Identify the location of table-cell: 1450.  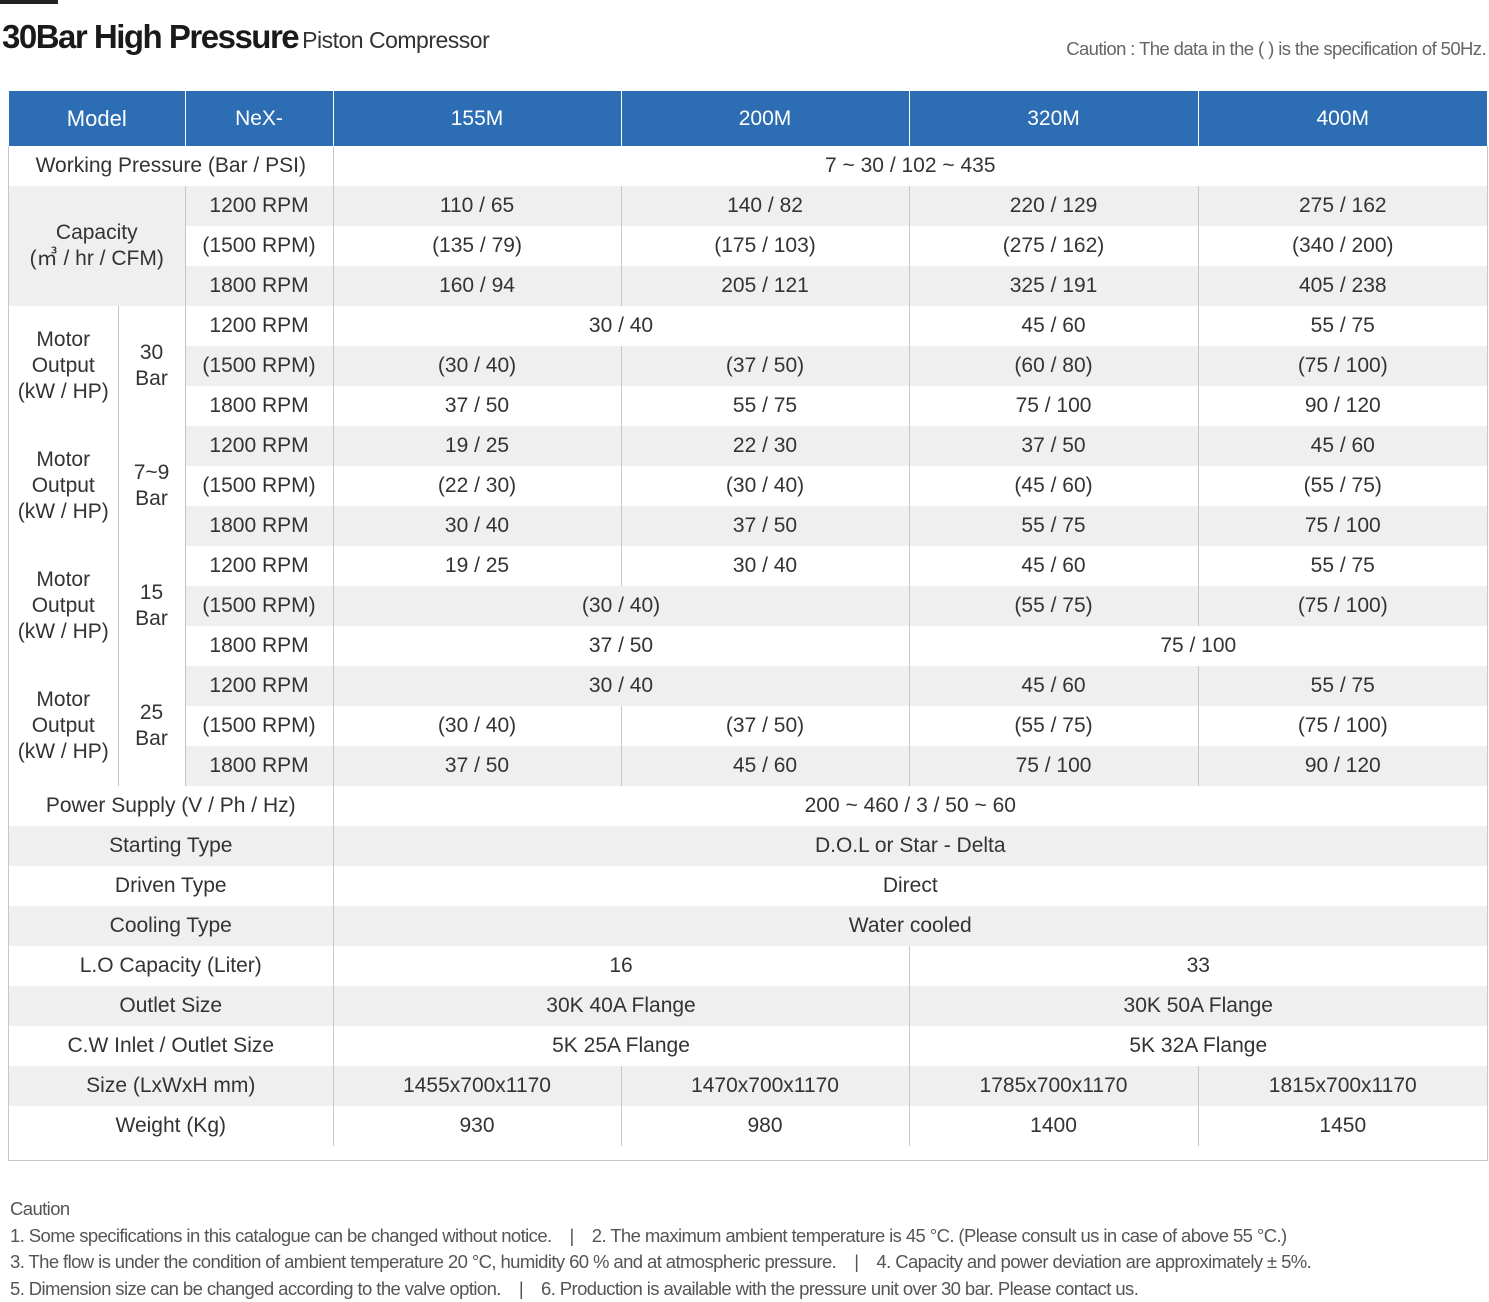
(1342, 1126).